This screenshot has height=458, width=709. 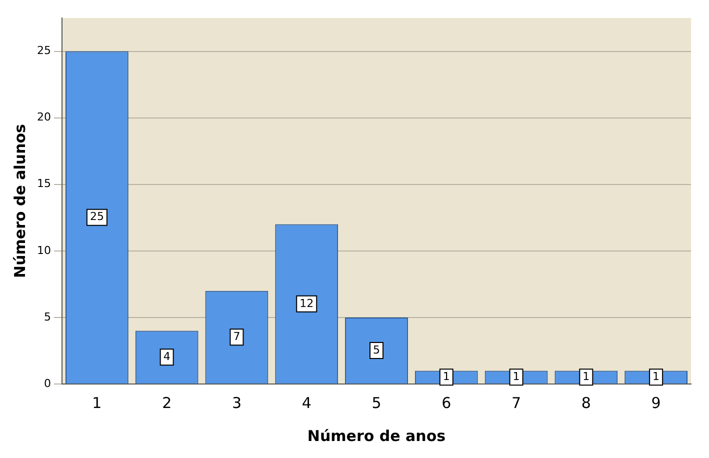 What do you see at coordinates (236, 337) in the screenshot?
I see `data-label: 7` at bounding box center [236, 337].